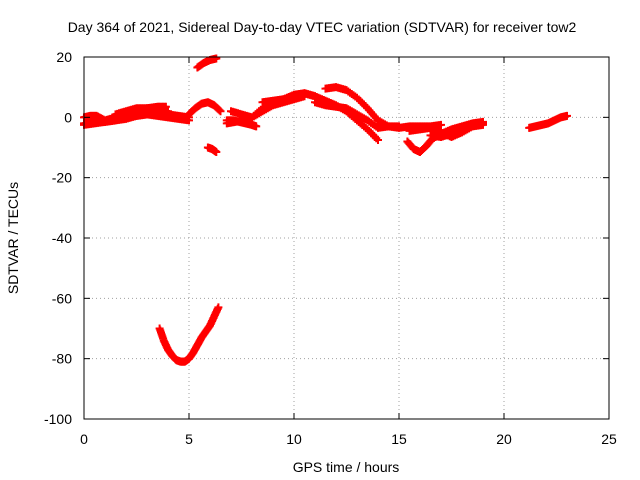 Image resolution: width=640 pixels, height=480 pixels. I want to click on y-tick-label: -60, so click(62, 298).